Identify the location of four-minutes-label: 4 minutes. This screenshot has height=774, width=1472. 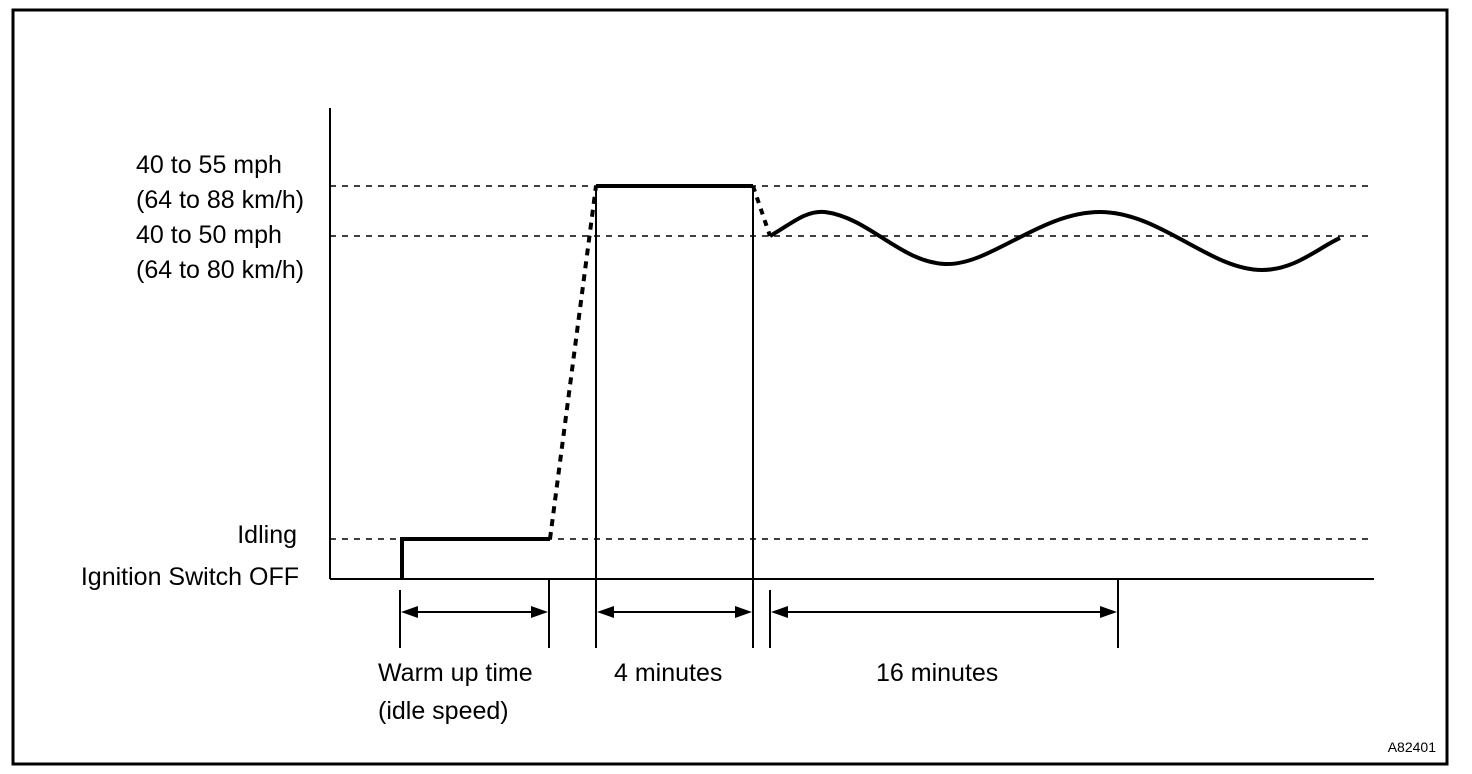
(668, 673).